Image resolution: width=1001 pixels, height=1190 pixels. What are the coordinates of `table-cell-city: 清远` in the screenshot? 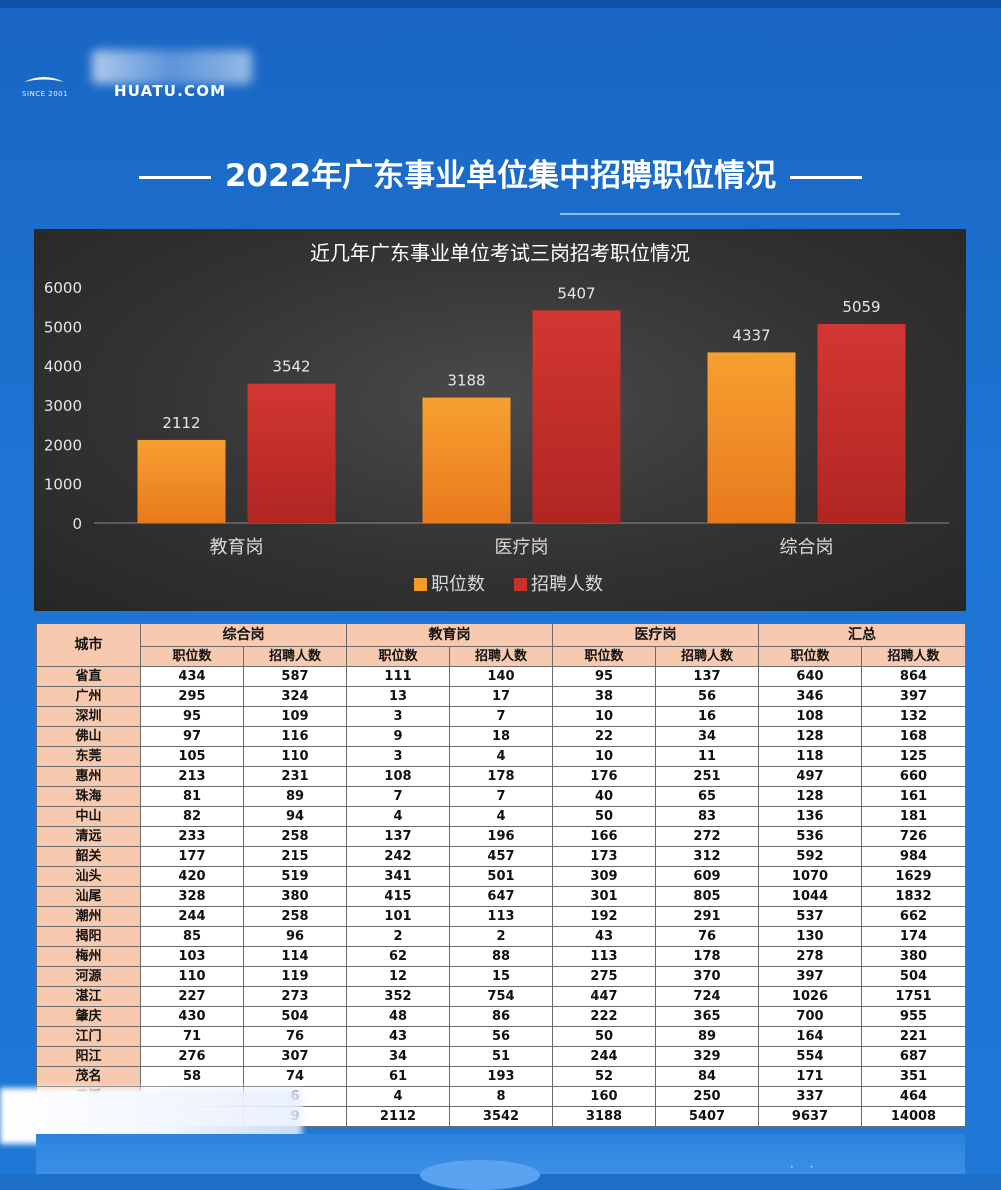 It's located at (88, 836).